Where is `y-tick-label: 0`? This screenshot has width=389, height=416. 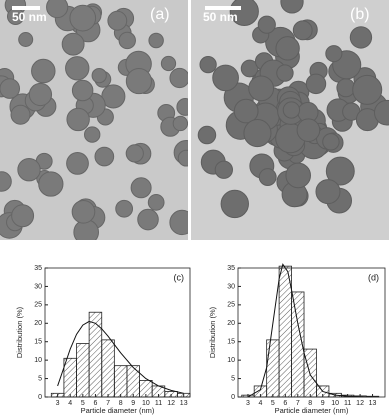
y-tick-label: 0 is located at coordinates (40, 397).